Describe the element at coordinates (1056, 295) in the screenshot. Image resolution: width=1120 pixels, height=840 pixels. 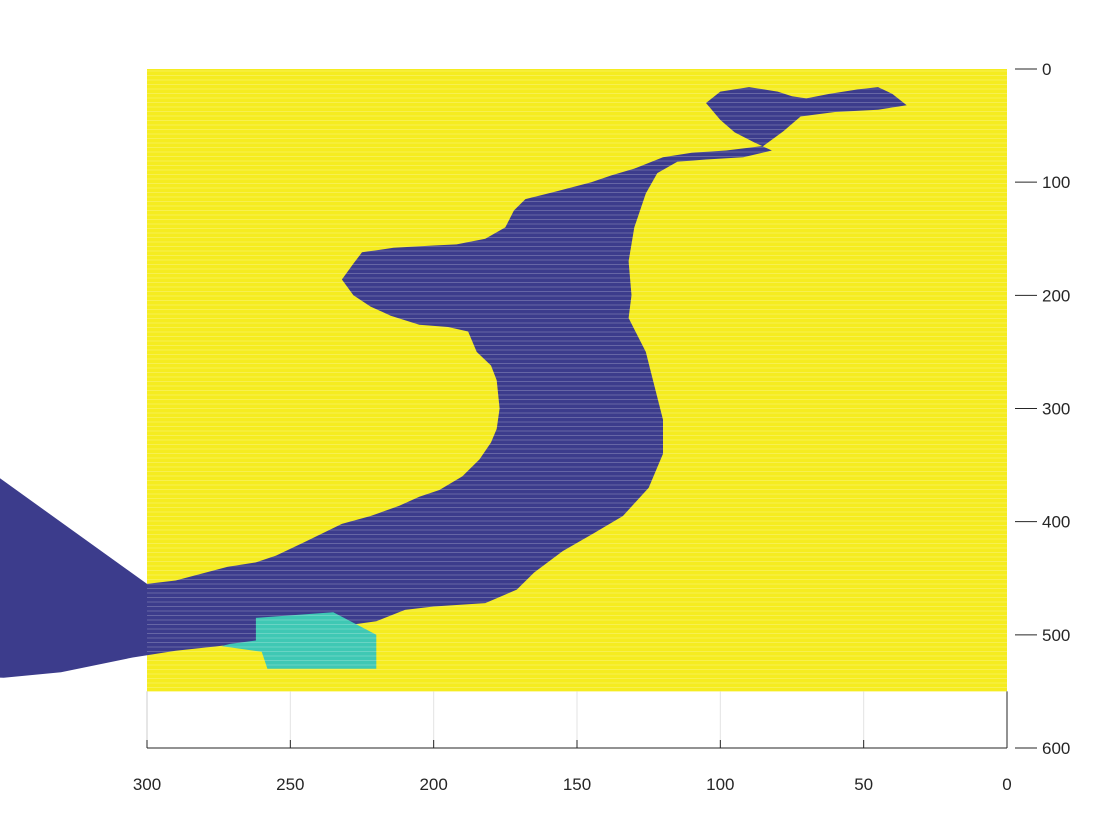
I see `y-tick-label: 200` at that location.